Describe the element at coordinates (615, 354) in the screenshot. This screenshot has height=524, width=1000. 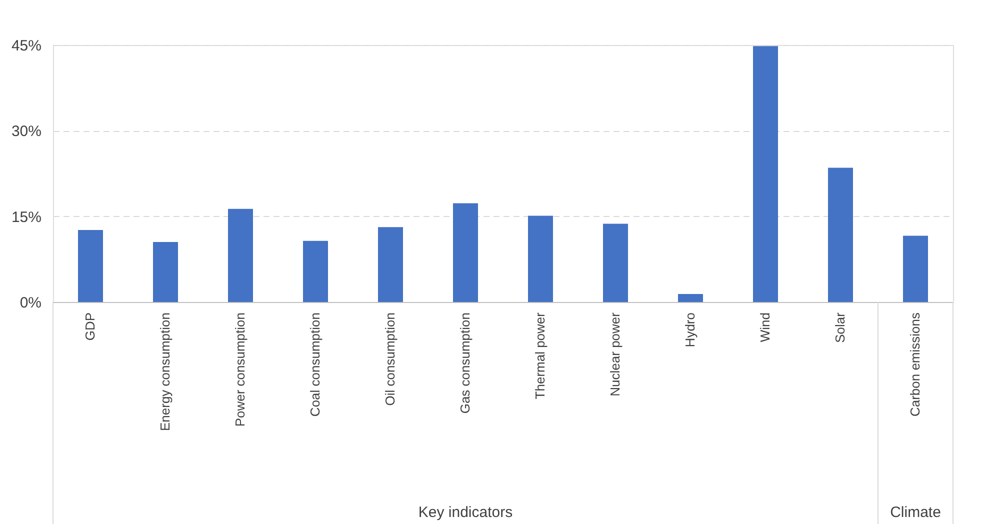
I see `x-tick-label: Nuclear power` at that location.